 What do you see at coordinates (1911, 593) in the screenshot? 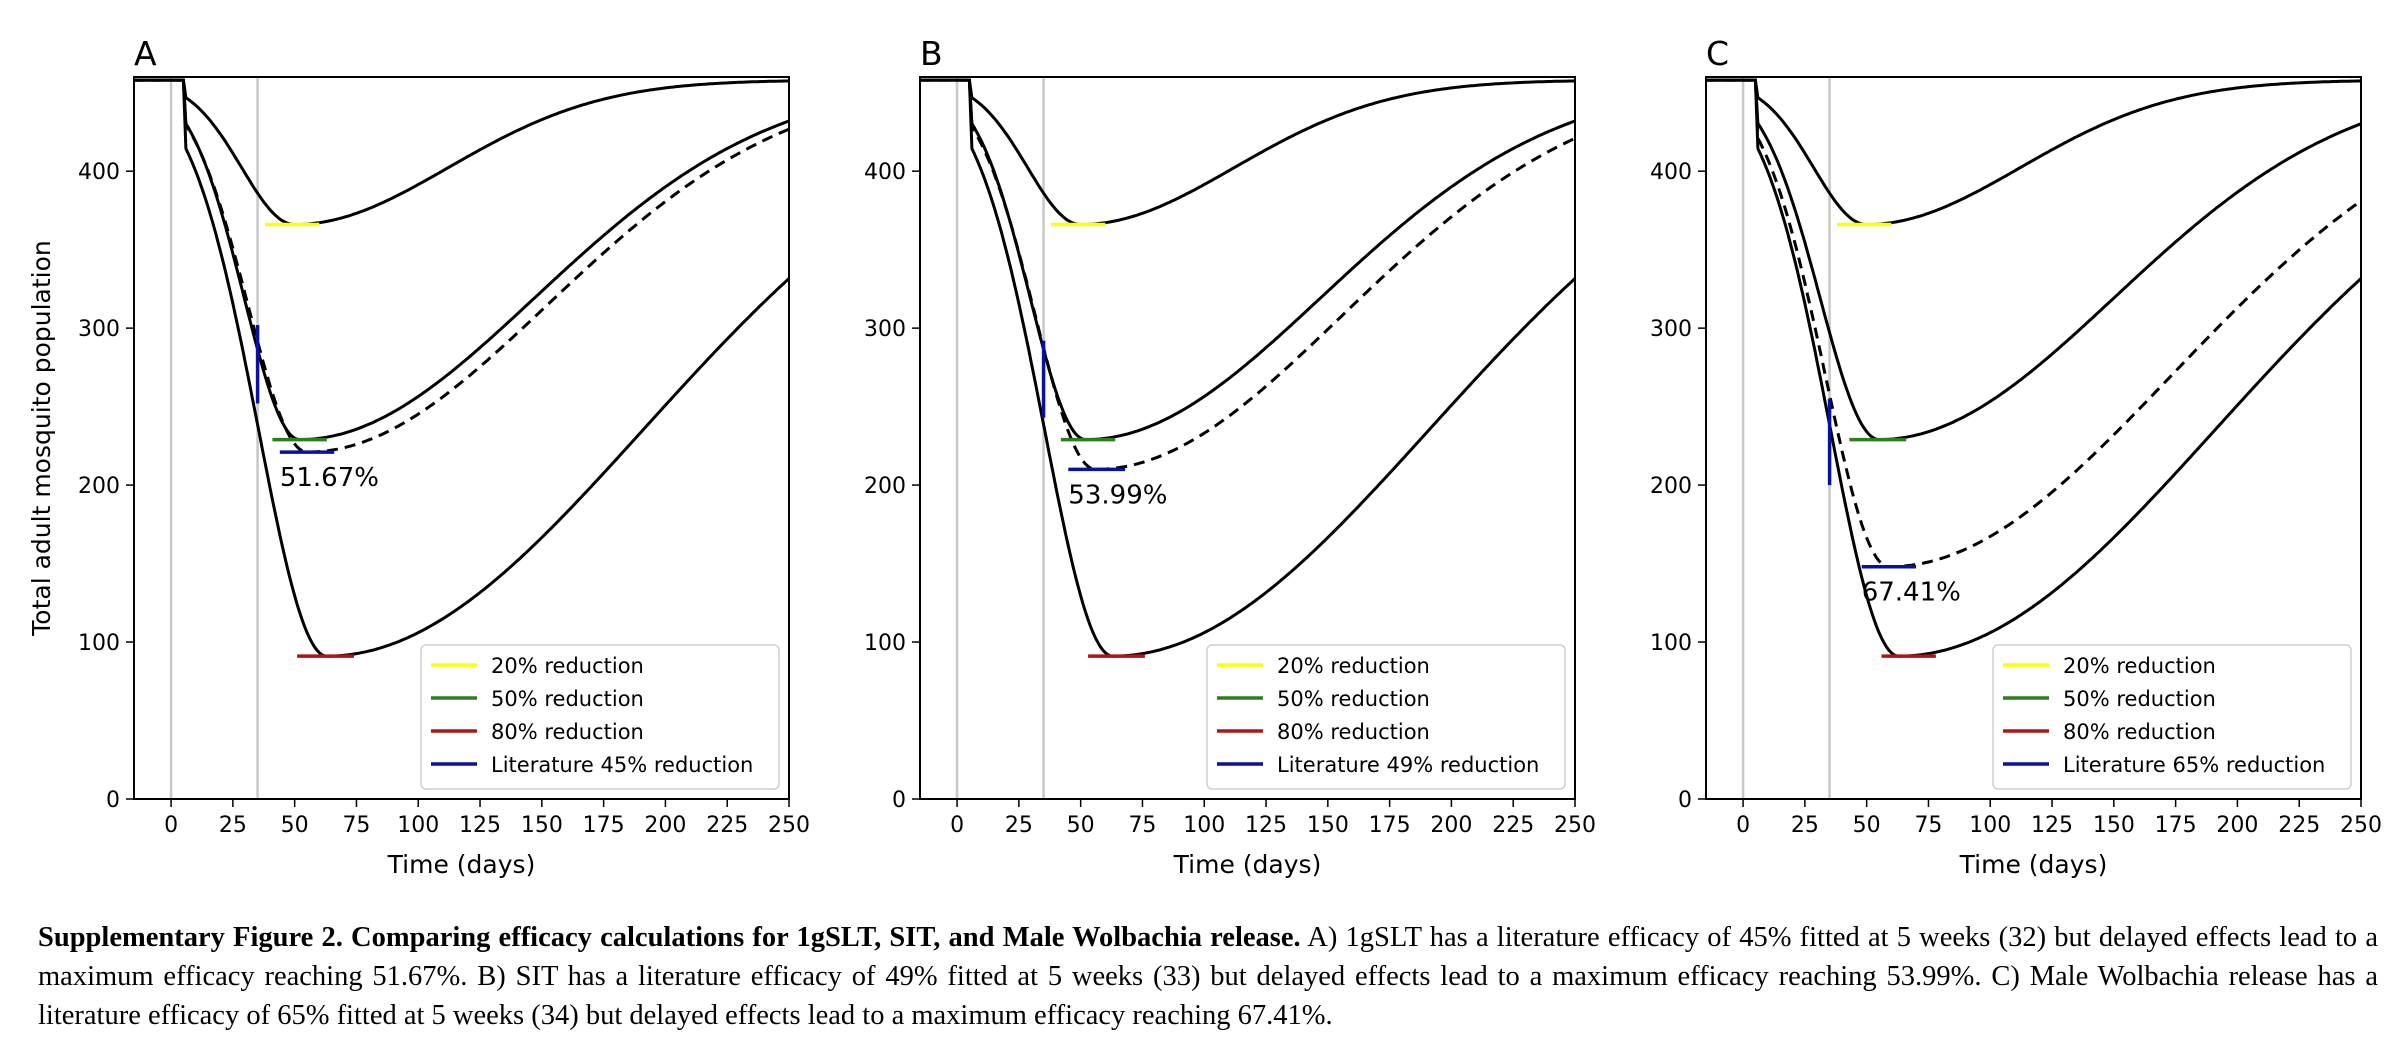
I see `peak-efficacy-label: 67.41%` at bounding box center [1911, 593].